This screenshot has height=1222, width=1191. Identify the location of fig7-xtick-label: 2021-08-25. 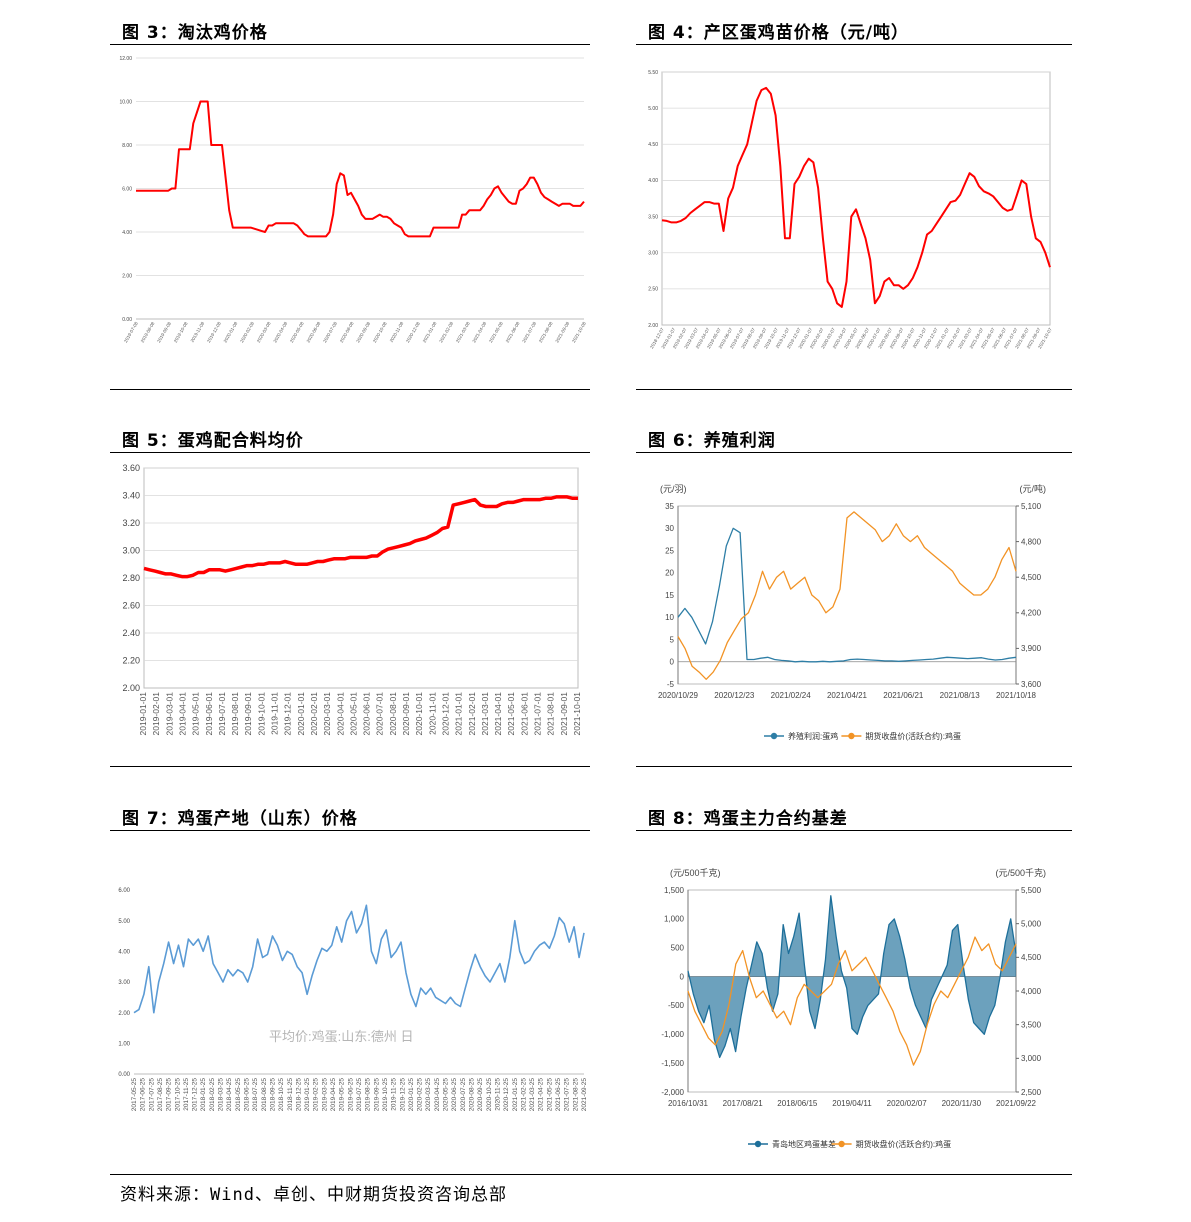
(575, 1095).